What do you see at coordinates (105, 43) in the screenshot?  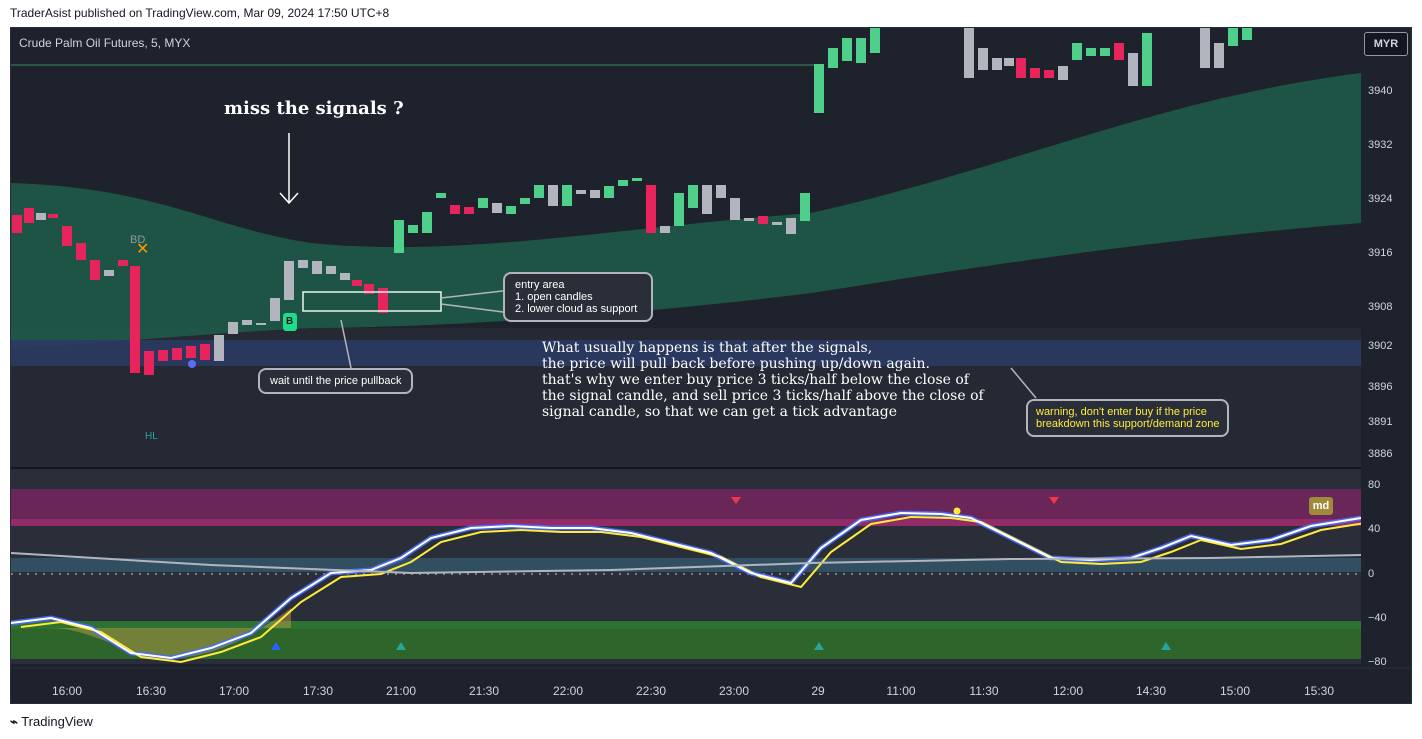 I see `chart-title: Crude Palm Oil Futures, 5, MYX` at bounding box center [105, 43].